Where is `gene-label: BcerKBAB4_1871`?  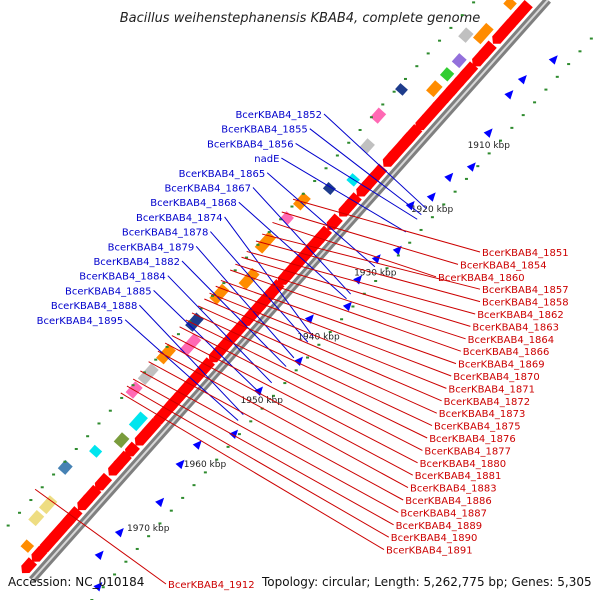
gene-label: BcerKBAB4_1871 is located at coordinates (491, 389).